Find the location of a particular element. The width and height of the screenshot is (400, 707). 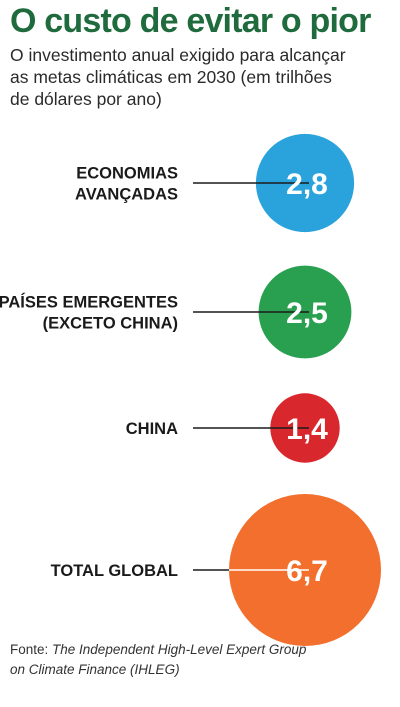

chart-title: O custo de evitar o pior is located at coordinates (190, 21).